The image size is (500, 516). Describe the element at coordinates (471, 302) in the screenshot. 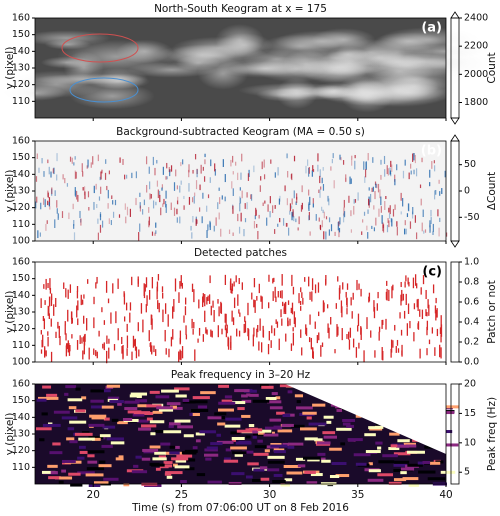

I see `colorbar-tick-label: 0.6` at that location.